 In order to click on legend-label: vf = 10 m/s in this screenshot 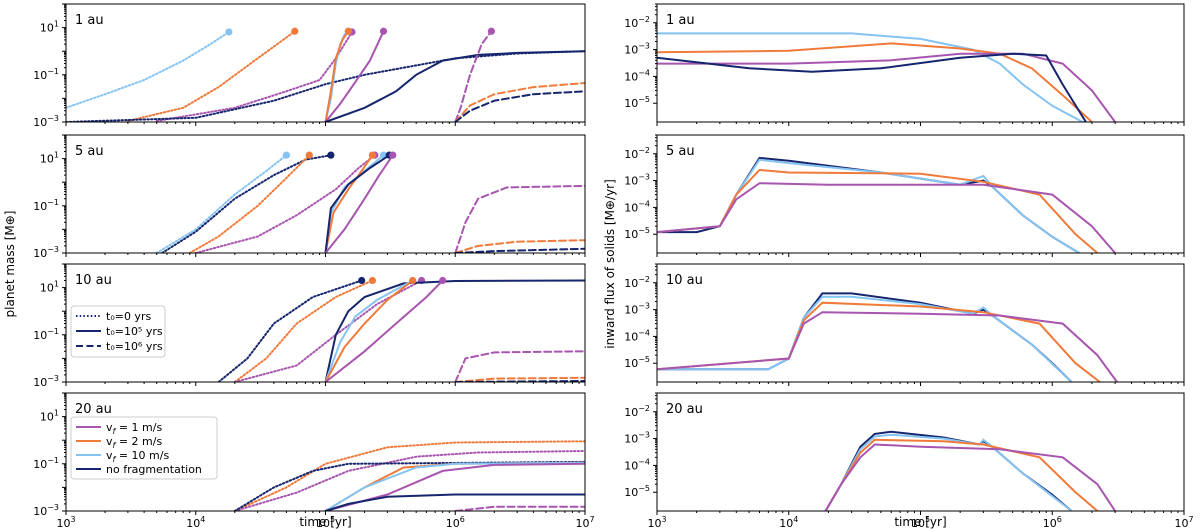, I will do `click(137, 456)`.